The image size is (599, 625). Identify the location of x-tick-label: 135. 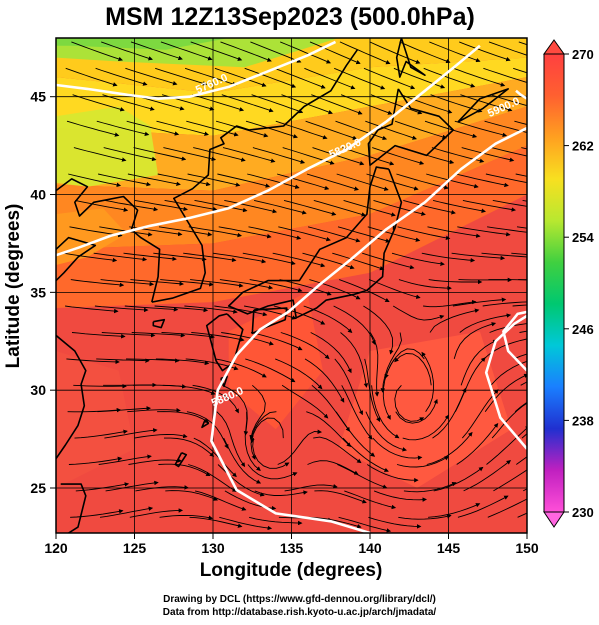
(292, 548).